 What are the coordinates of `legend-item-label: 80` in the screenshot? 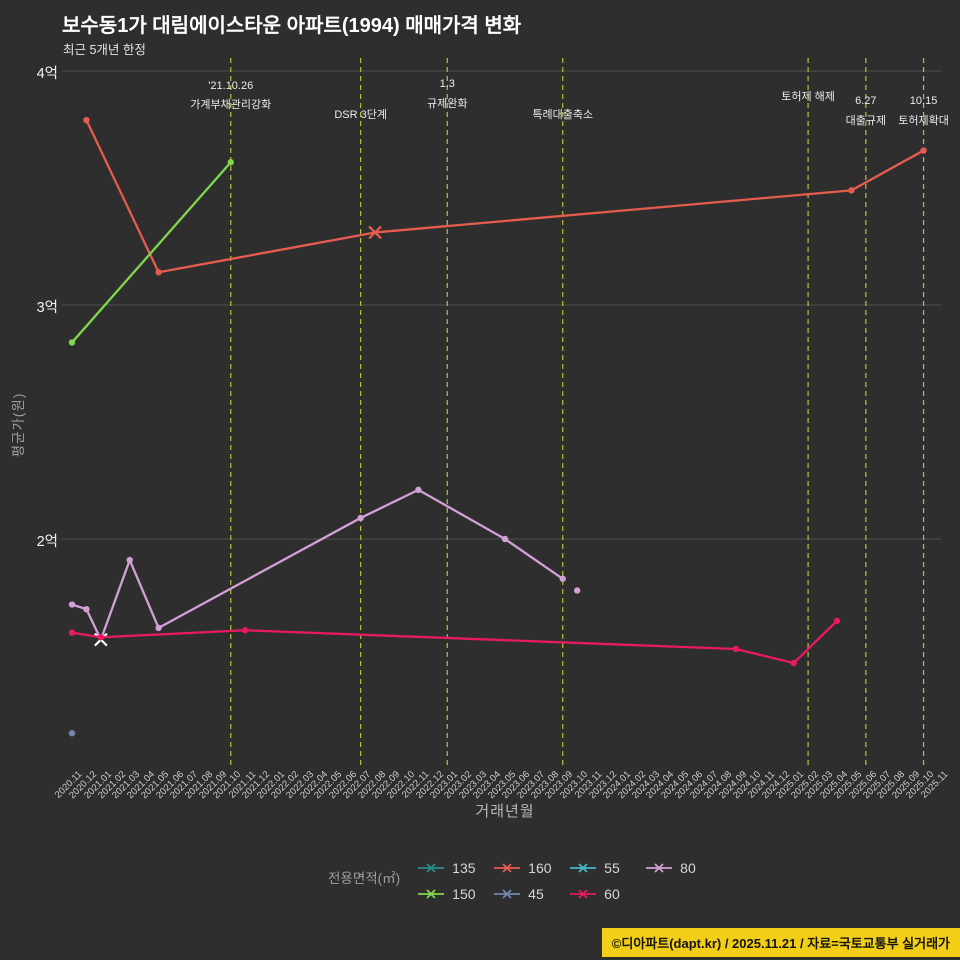 It's located at (688, 868).